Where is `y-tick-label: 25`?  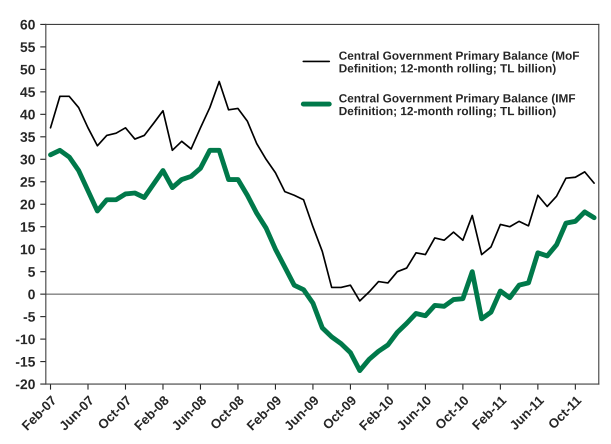 y-tick-label: 25 is located at coordinates (28, 182).